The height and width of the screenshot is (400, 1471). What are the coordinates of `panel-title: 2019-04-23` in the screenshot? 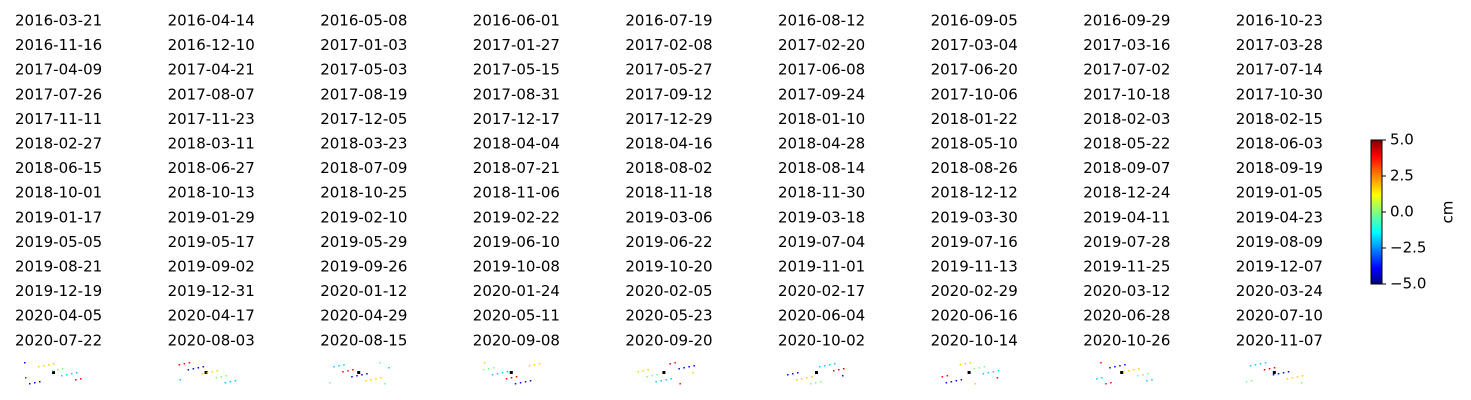 It's located at (1279, 217).